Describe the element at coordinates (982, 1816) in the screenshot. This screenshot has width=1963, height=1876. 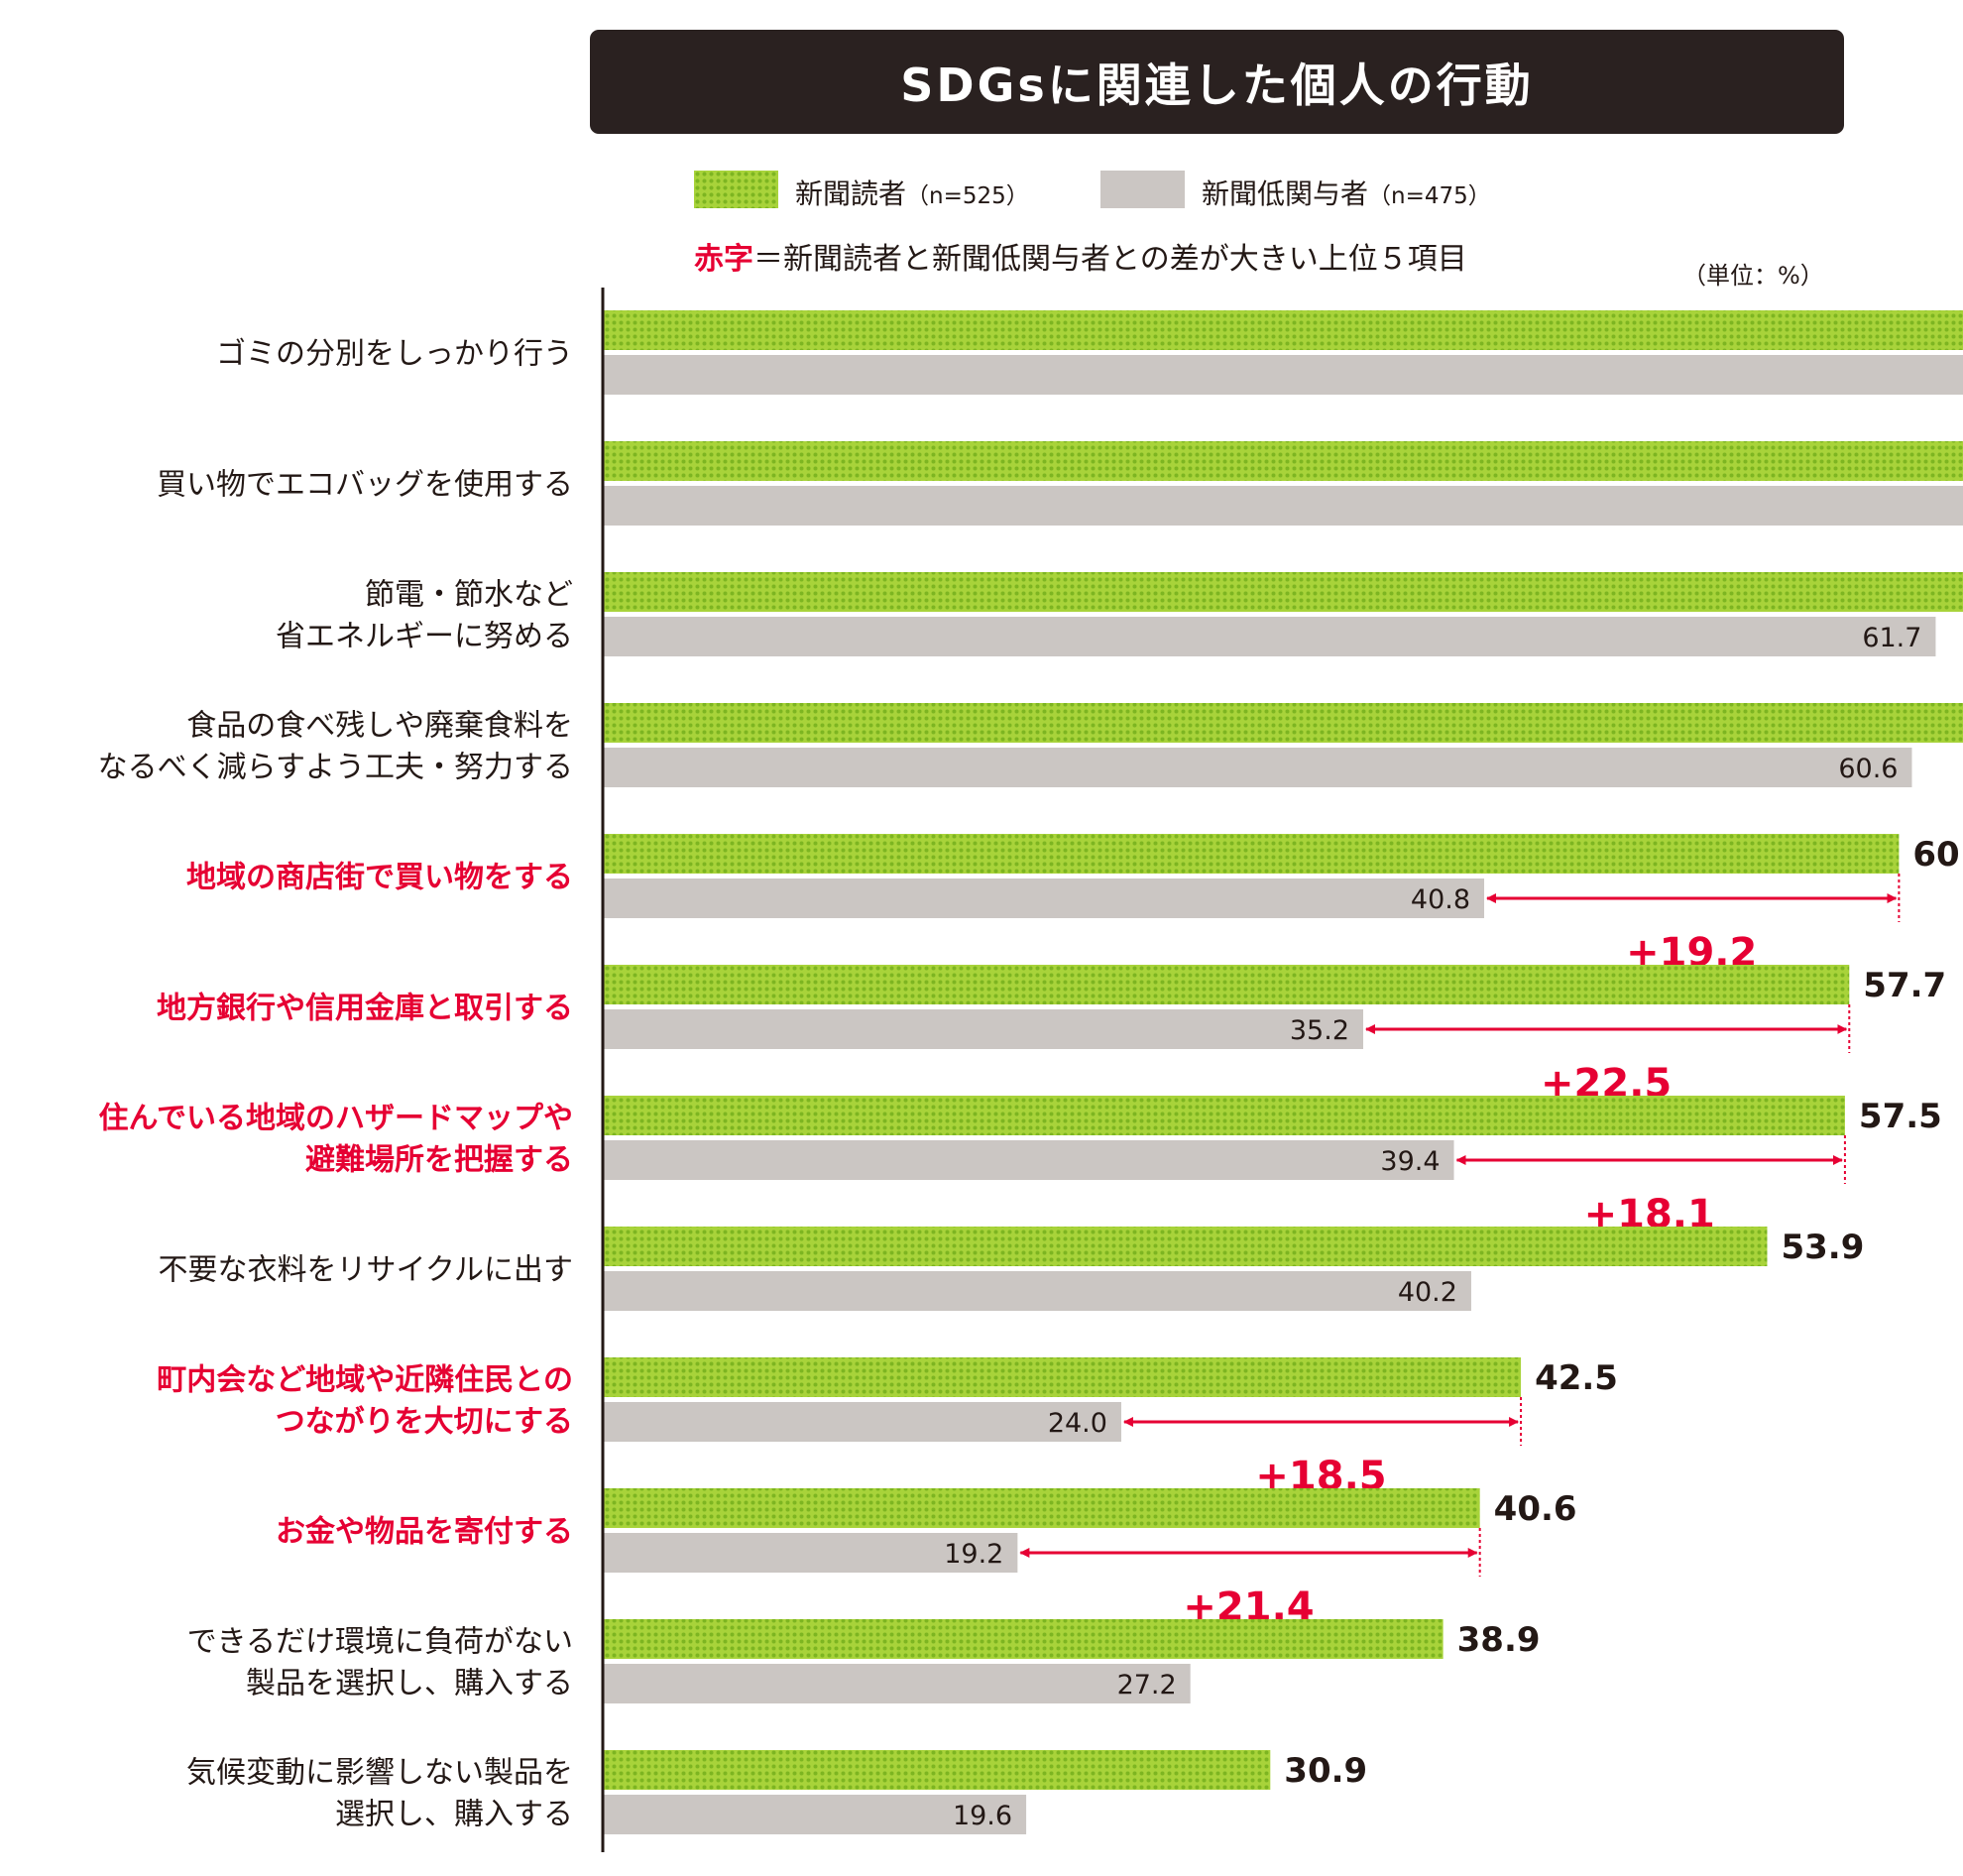
I see `data-label-low: 19.6` at that location.